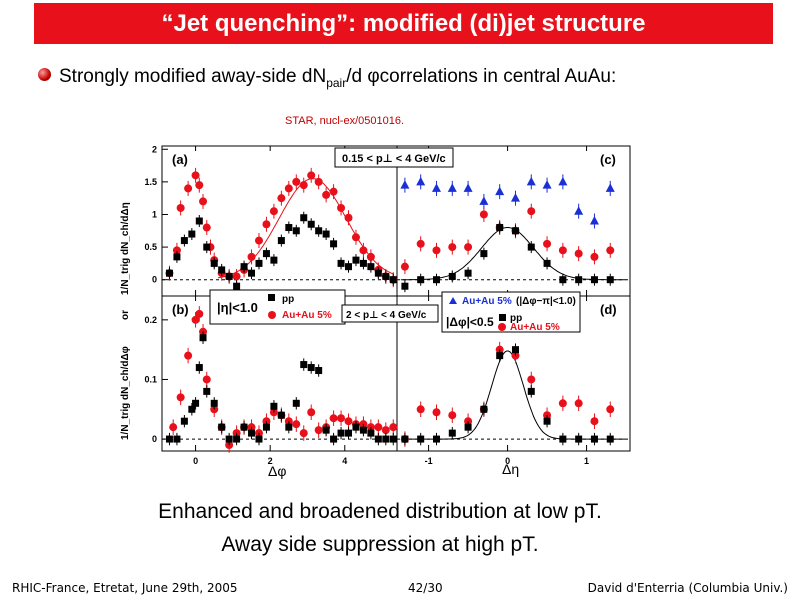 This screenshot has height=600, width=800. Describe the element at coordinates (125, 393) in the screenshot. I see `y-label-bottom: 1/N_trig dN_ch/dΔφ` at that location.